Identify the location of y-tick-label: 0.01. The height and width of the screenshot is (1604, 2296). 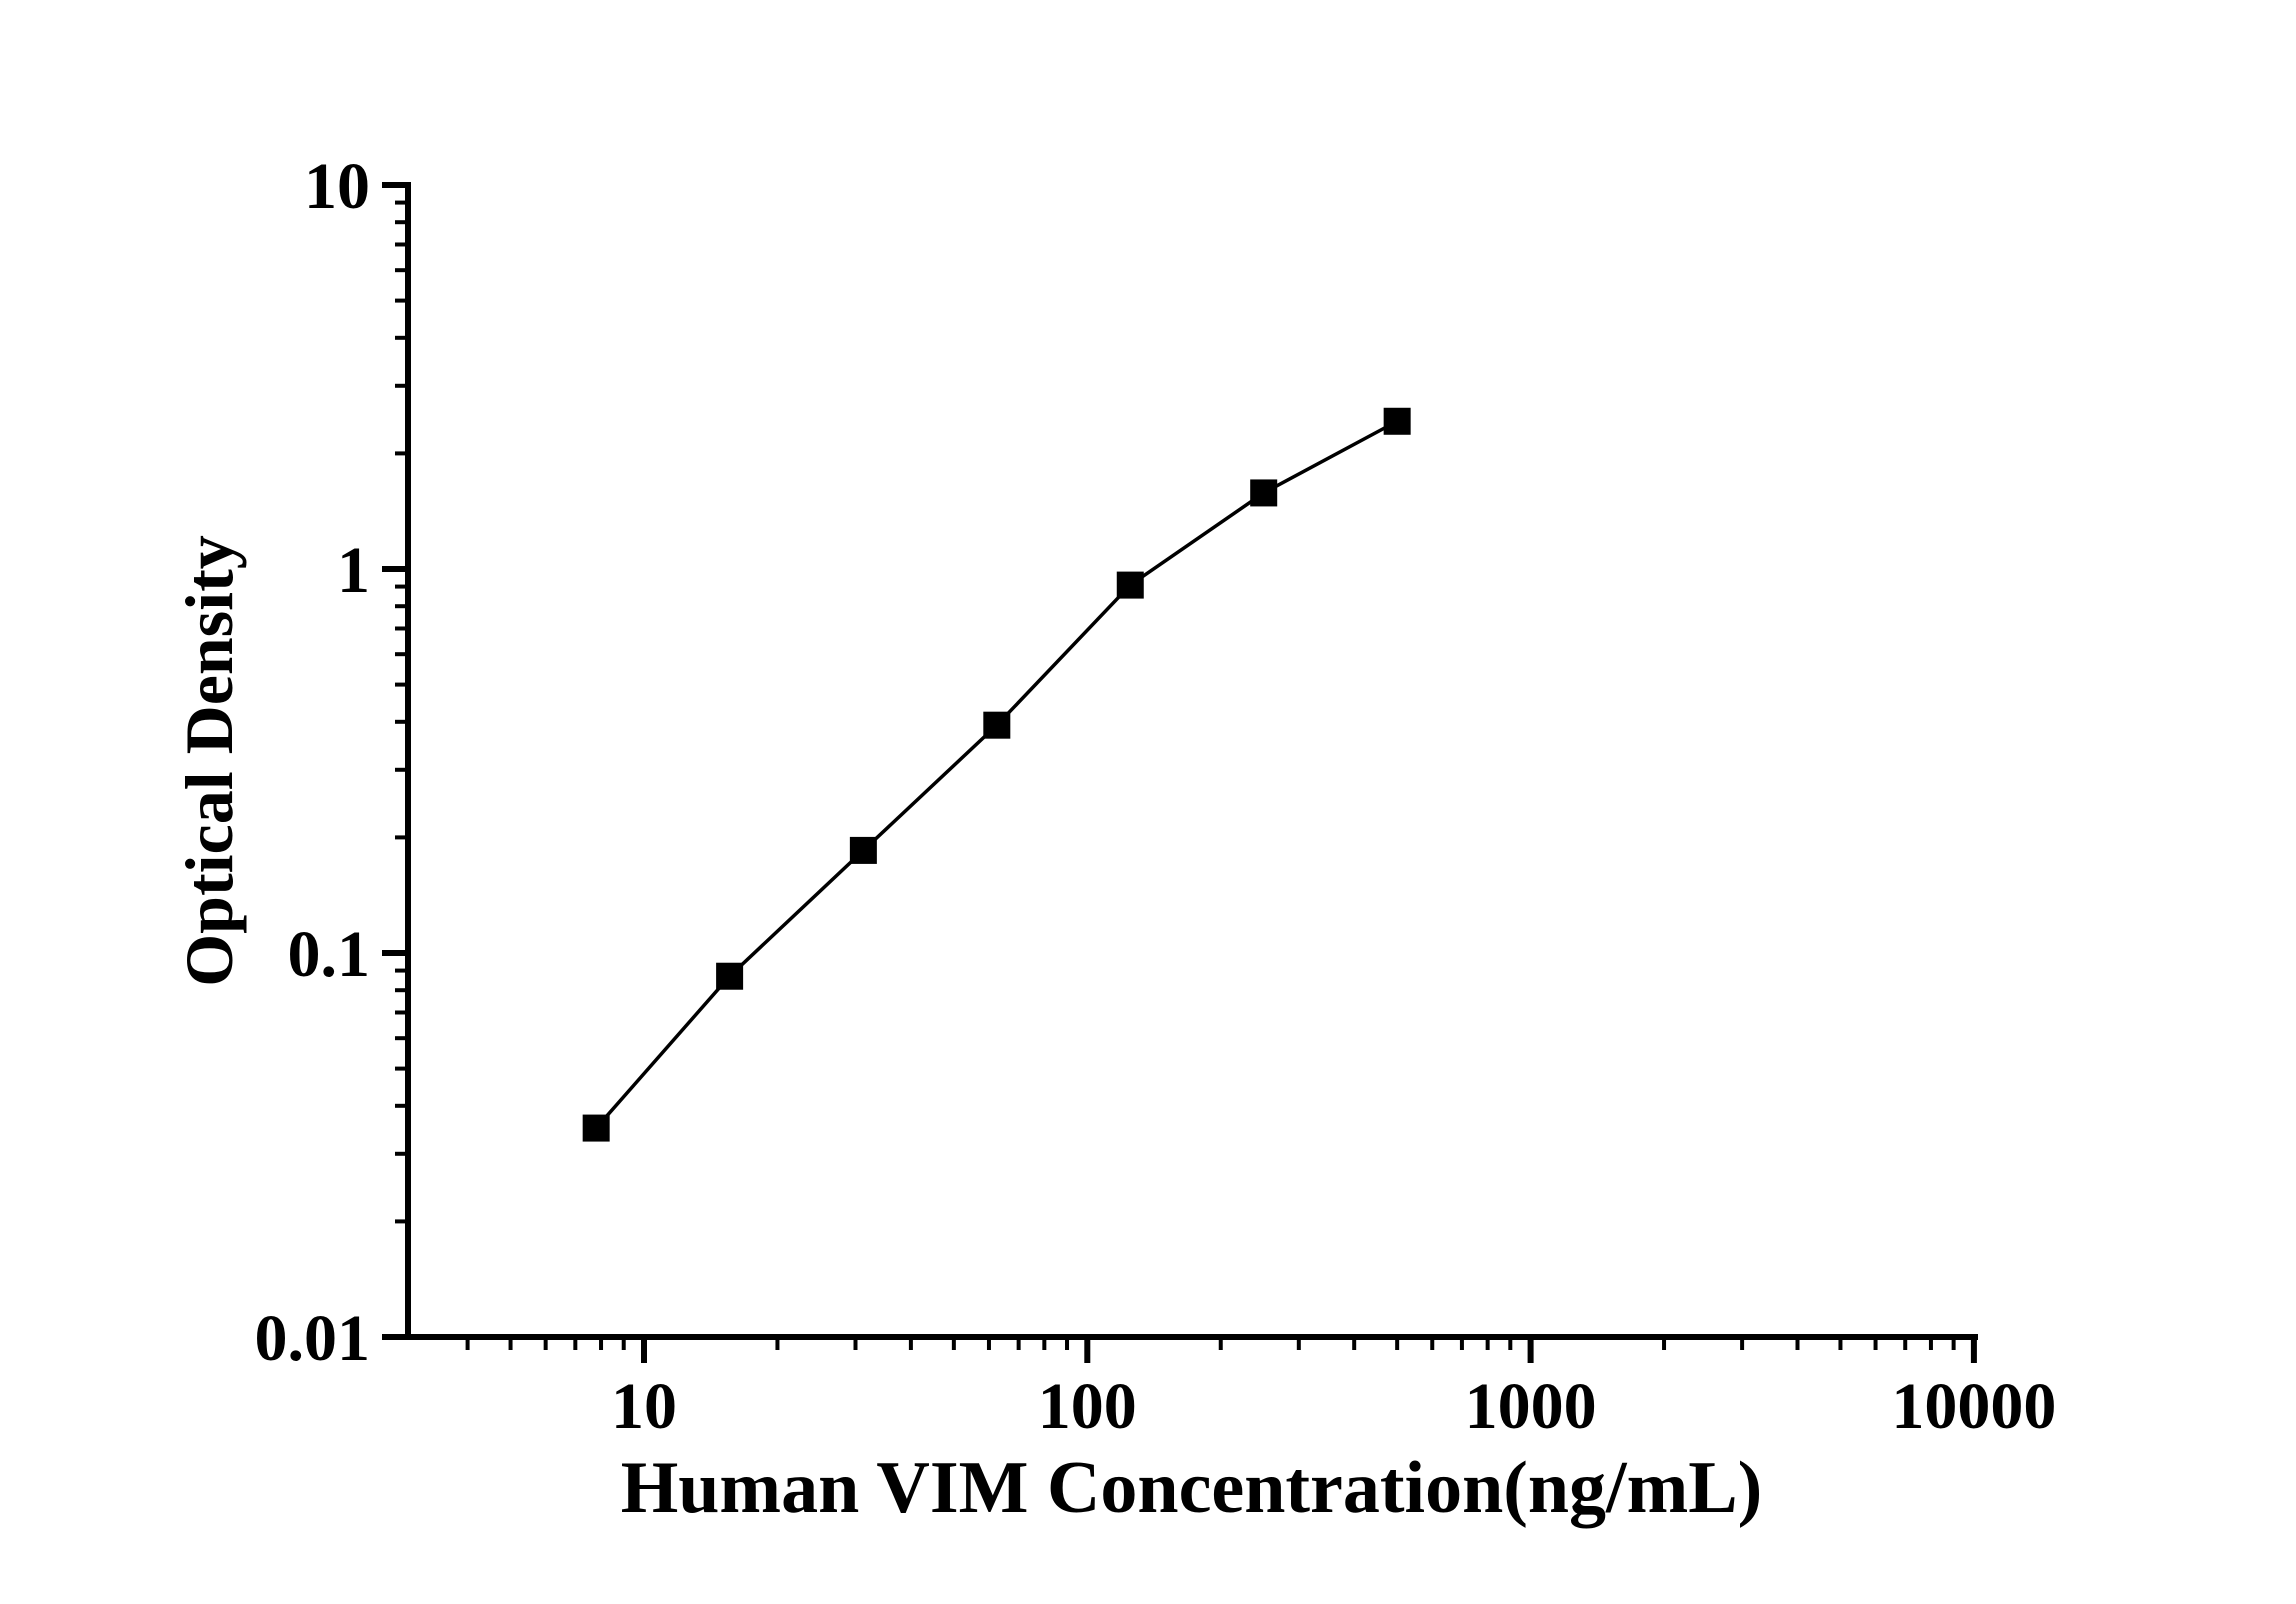
(313, 1338).